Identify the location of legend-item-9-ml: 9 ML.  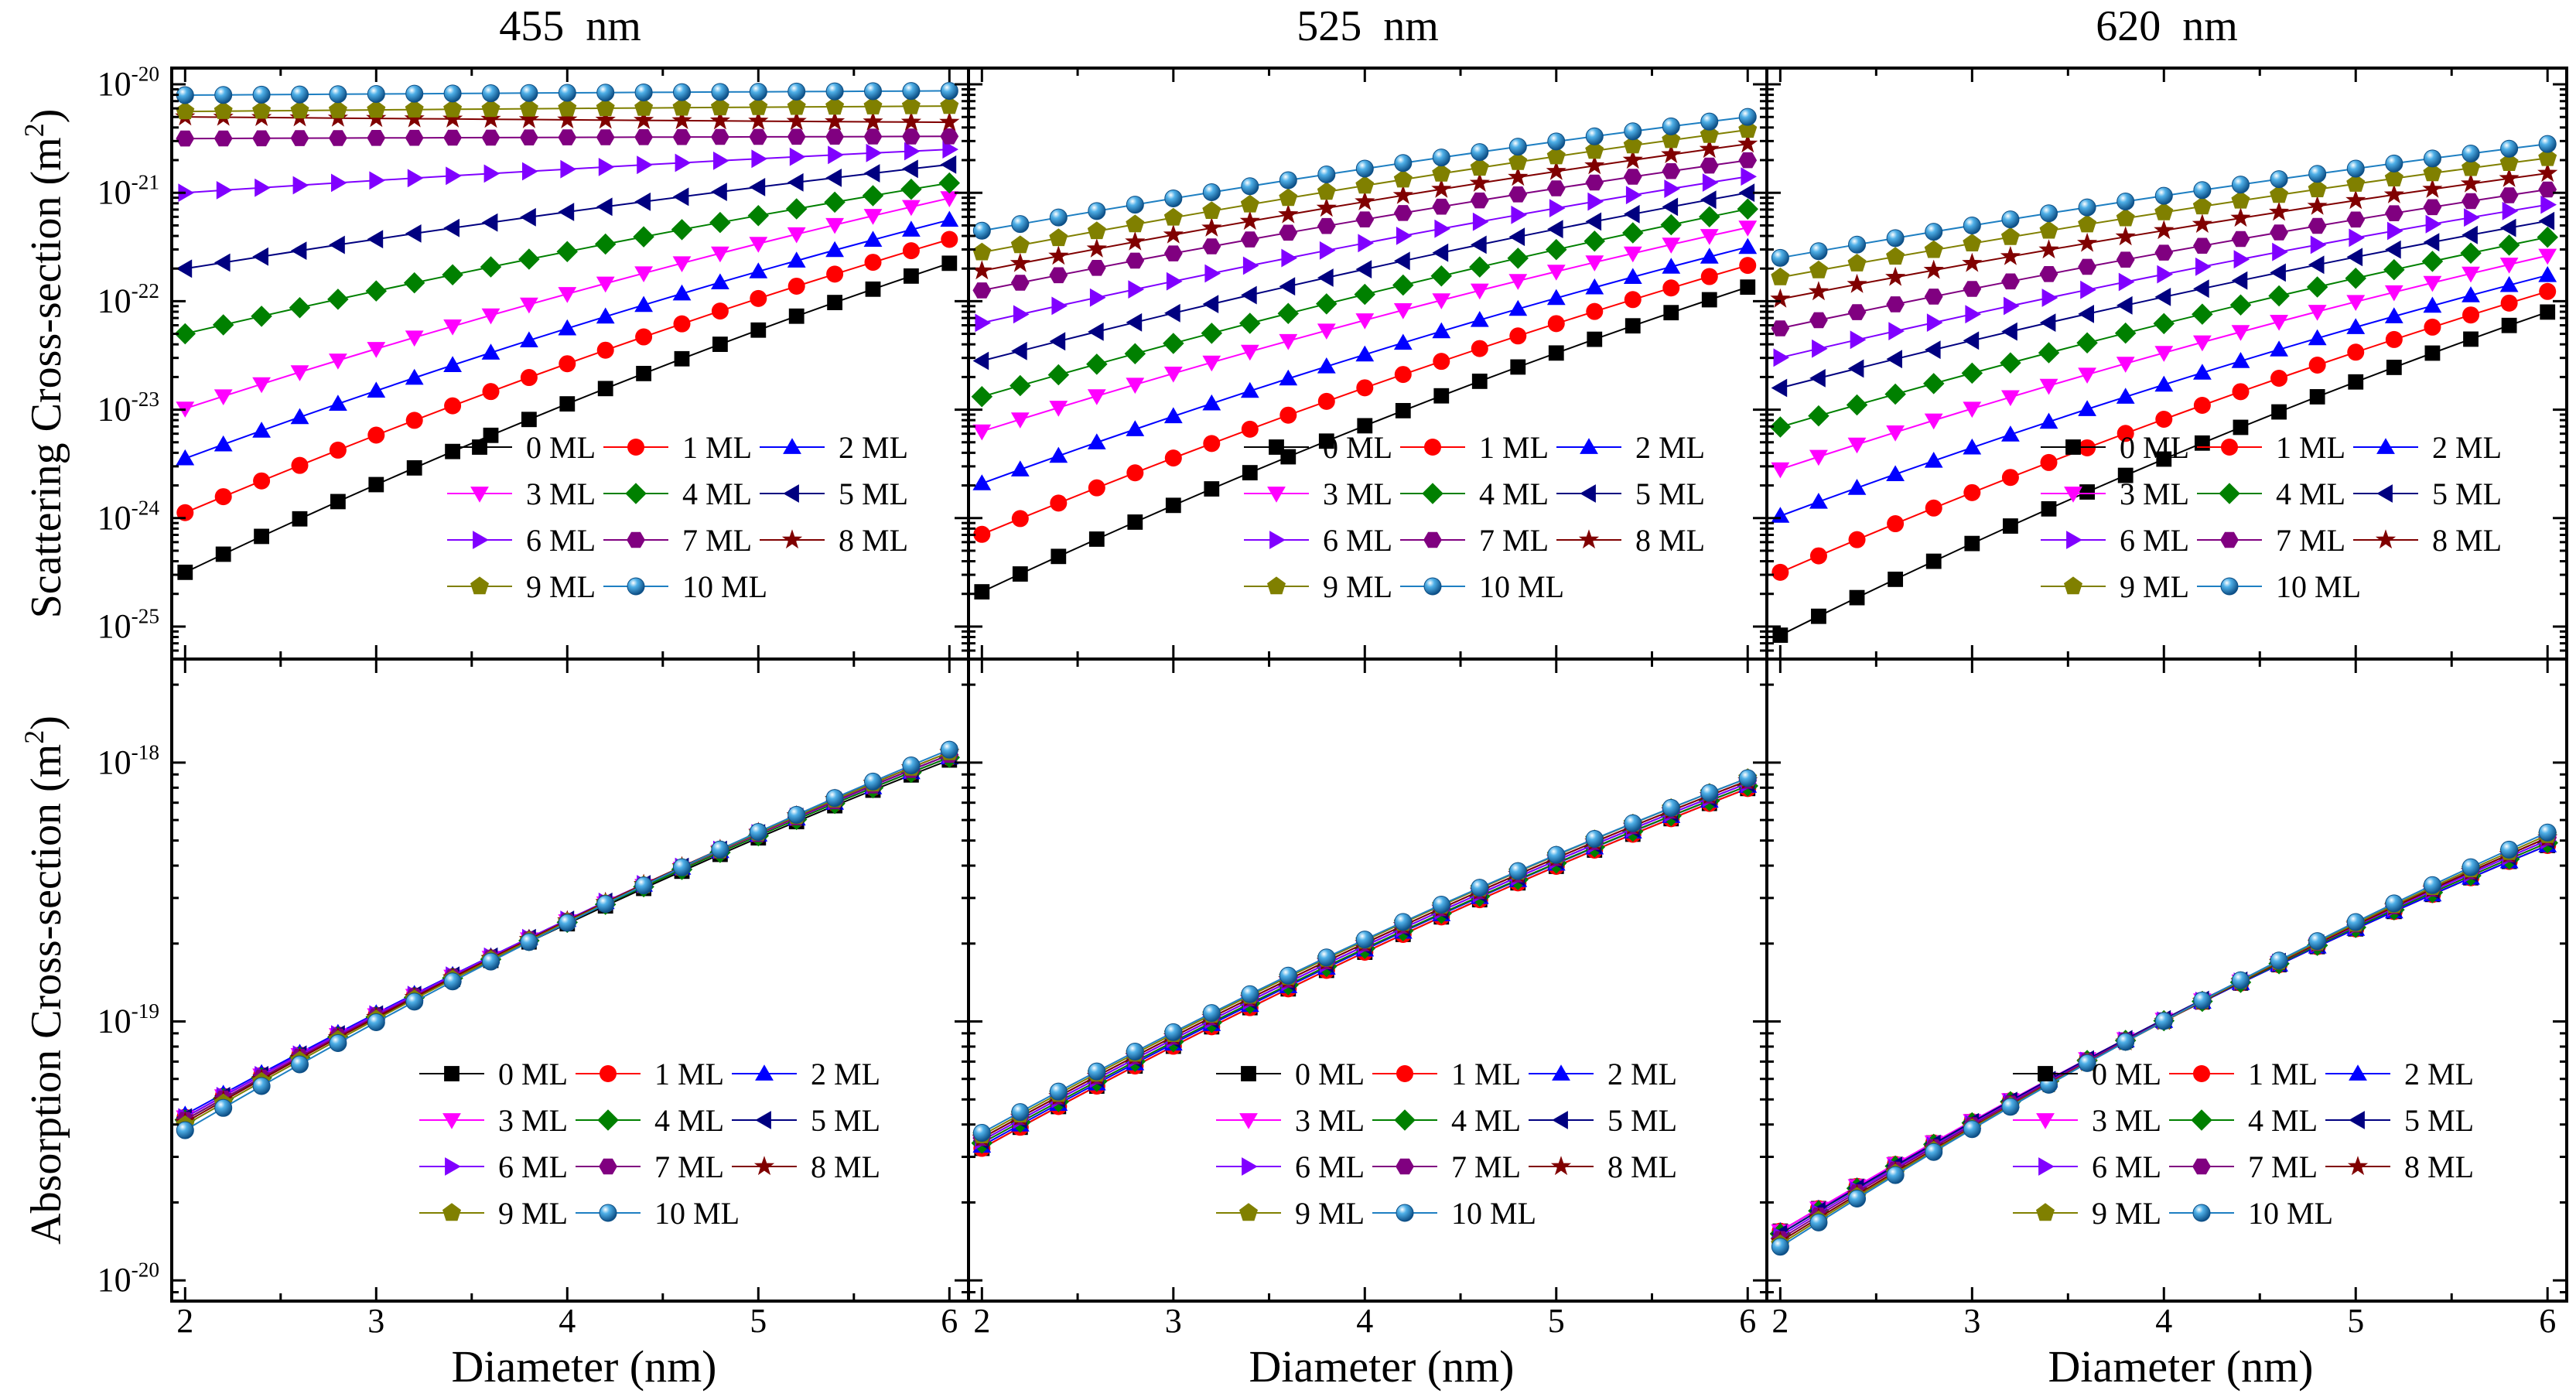
(1318, 586).